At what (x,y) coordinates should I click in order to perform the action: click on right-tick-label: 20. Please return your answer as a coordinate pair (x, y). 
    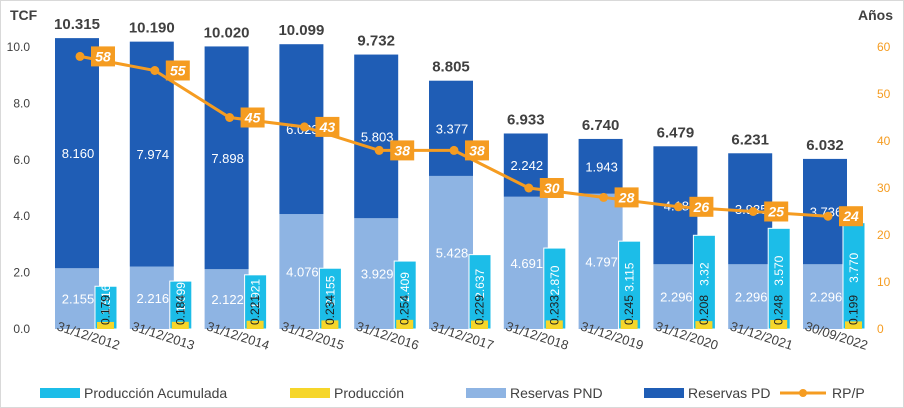
    Looking at the image, I should click on (884, 235).